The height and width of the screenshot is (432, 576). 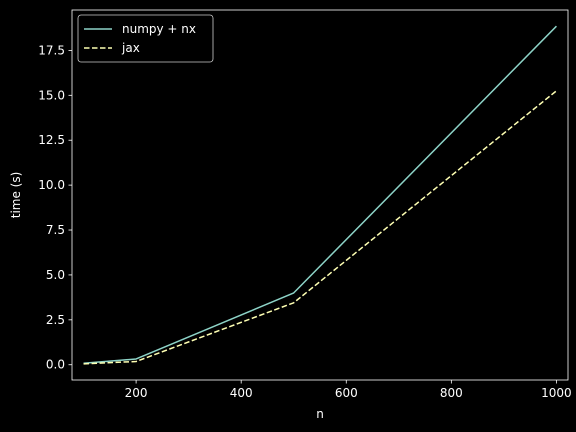 I want to click on y-tick-label: 12.5, so click(x=51, y=140).